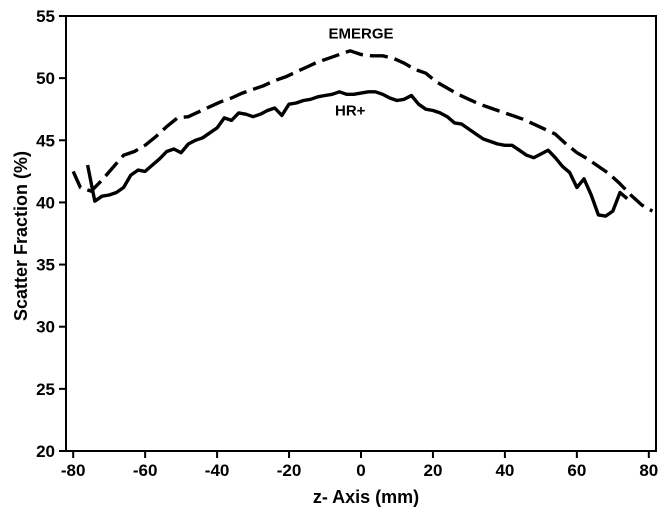 The height and width of the screenshot is (510, 669). Describe the element at coordinates (289, 470) in the screenshot. I see `x-tick-label: -20` at that location.